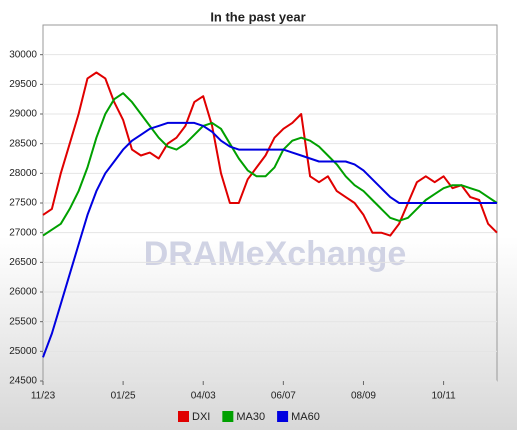 This screenshot has width=517, height=430. What do you see at coordinates (283, 396) in the screenshot?
I see `x-tick-label: 06/07` at bounding box center [283, 396].